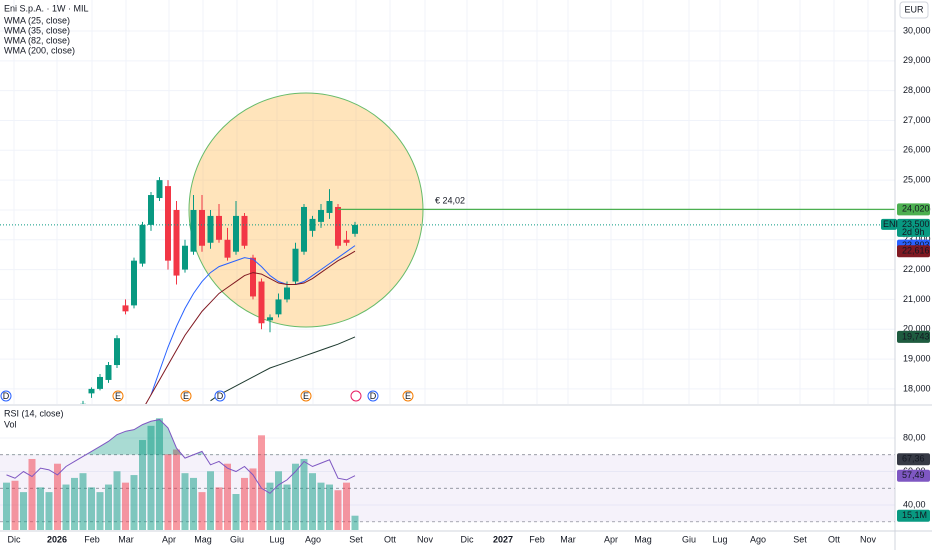  What do you see at coordinates (917, 329) in the screenshot?
I see `y-tick-label: 20,000` at bounding box center [917, 329].